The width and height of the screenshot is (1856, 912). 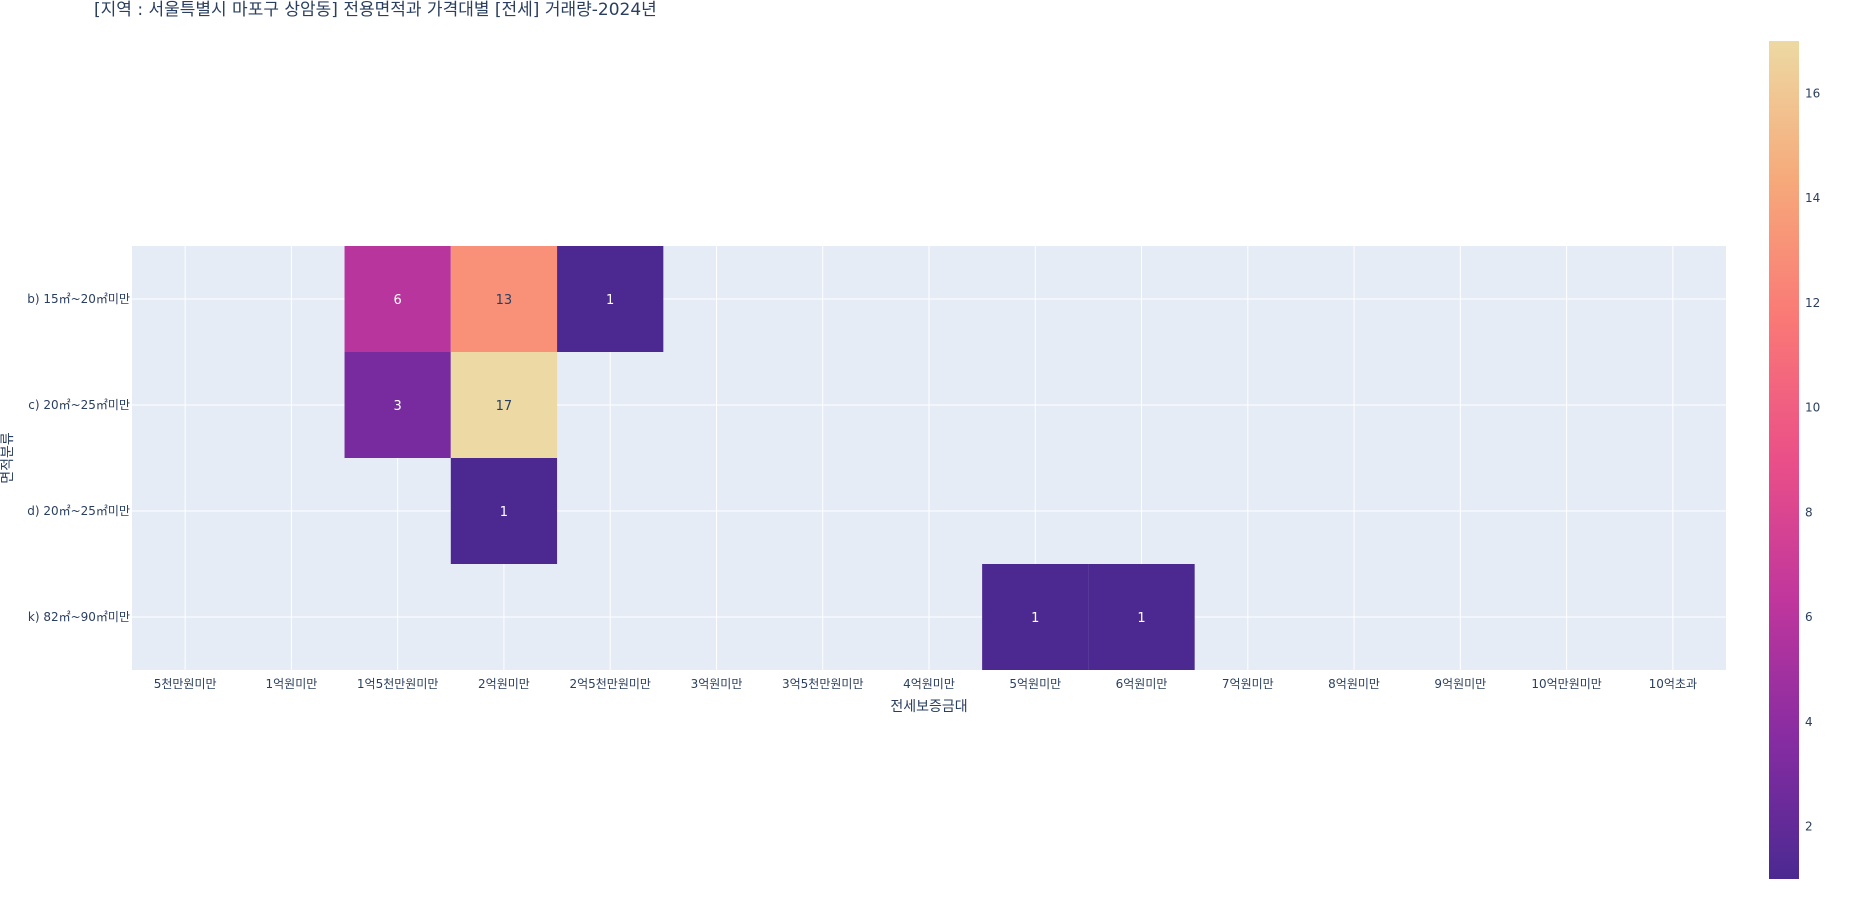 I want to click on colorbar-tick-label: 8, so click(x=1809, y=512).